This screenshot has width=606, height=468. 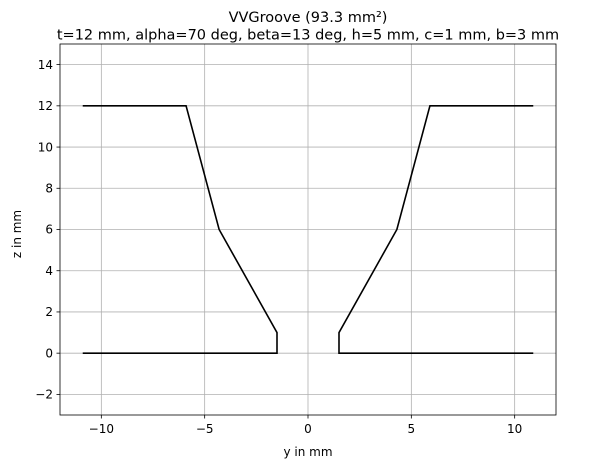 I want to click on y-tick-label: 10, so click(x=45, y=147).